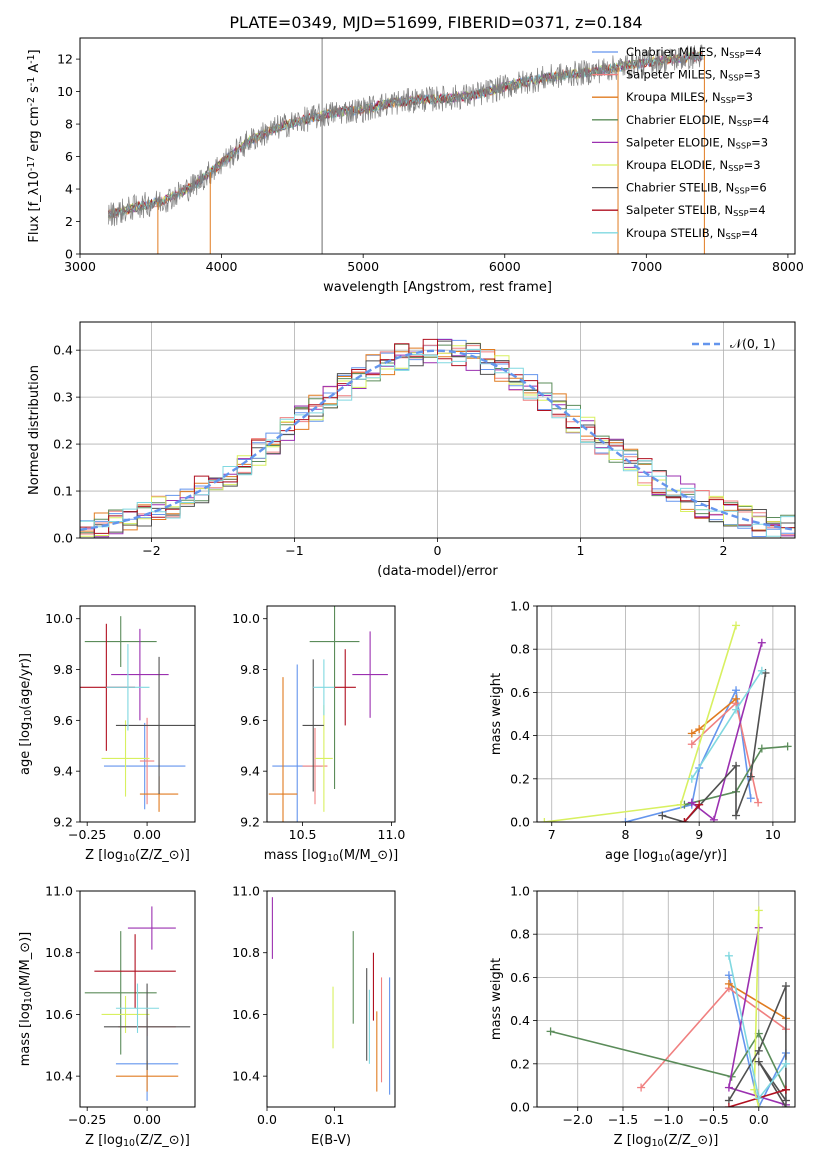  I want to click on model-line-salpeter_miles, so click(405, 134).